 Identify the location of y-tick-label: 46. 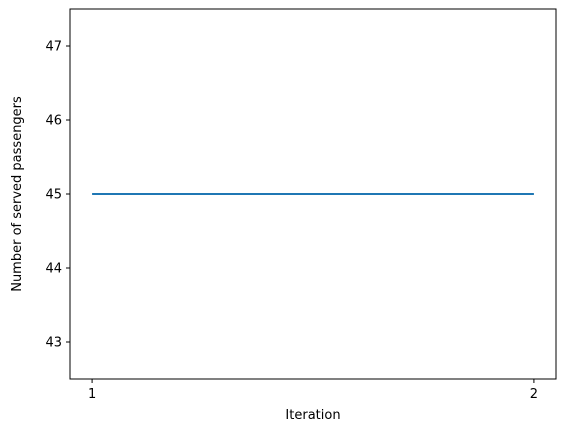
(53, 121).